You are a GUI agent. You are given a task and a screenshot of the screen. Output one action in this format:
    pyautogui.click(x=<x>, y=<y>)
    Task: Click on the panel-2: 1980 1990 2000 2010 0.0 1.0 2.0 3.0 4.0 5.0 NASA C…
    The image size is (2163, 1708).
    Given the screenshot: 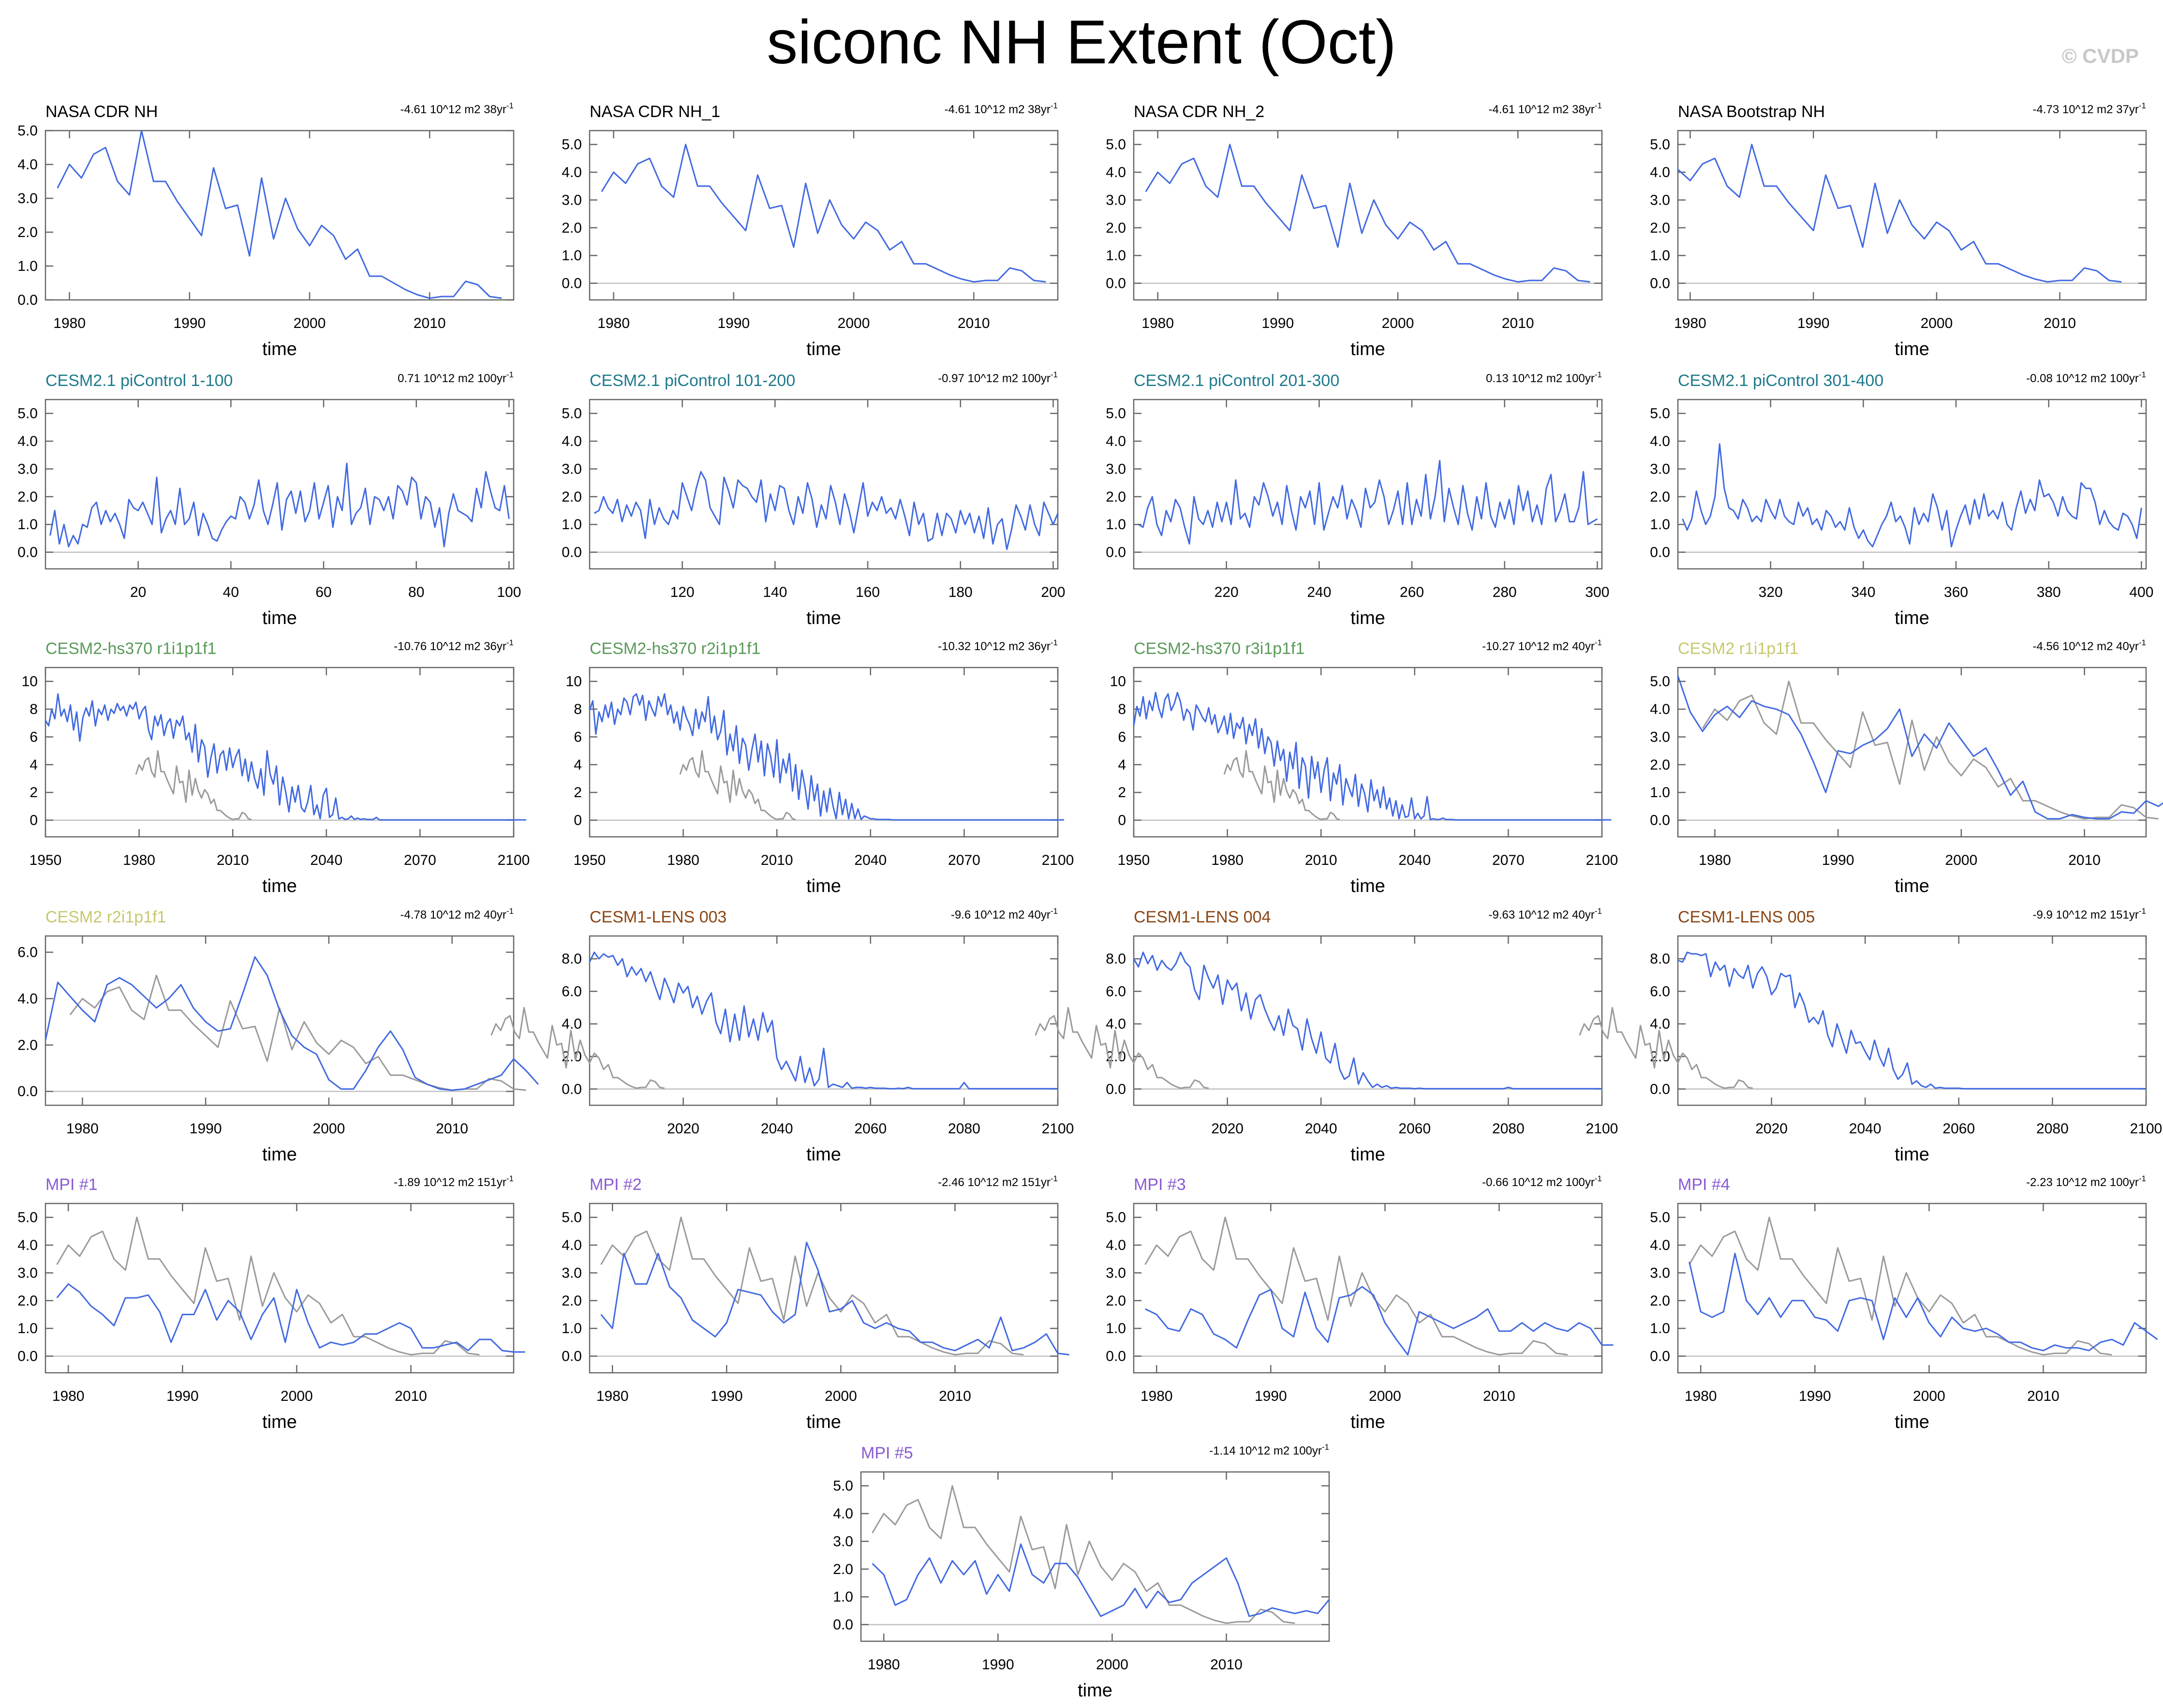 What is the action you would take?
    pyautogui.click(x=811, y=230)
    